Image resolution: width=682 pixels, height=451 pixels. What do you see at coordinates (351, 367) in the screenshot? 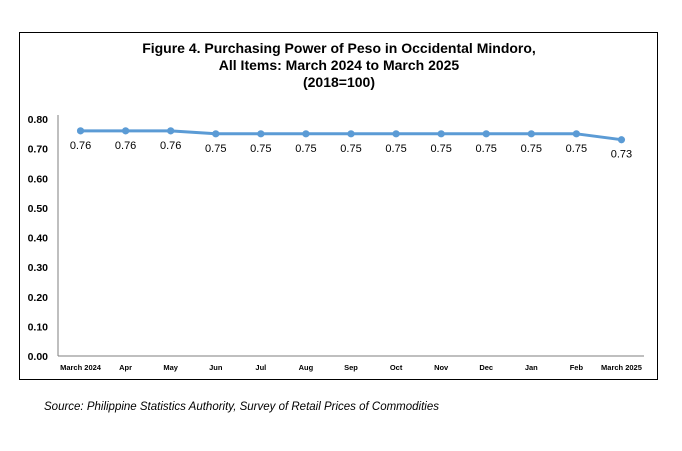
I see `x-tick-label: Sep` at bounding box center [351, 367].